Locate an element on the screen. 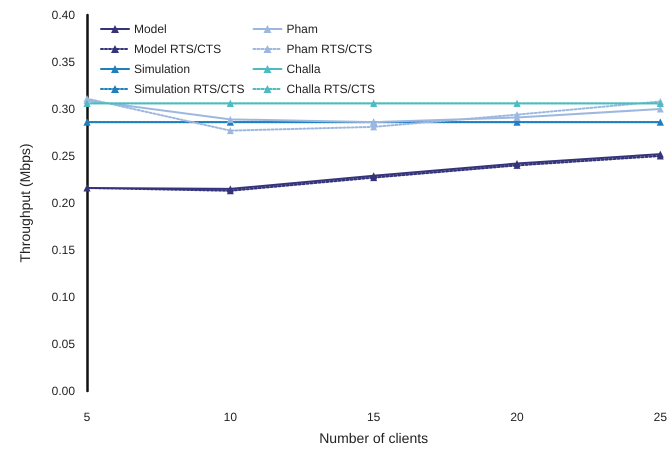  x-tick-label: 15 is located at coordinates (373, 417).